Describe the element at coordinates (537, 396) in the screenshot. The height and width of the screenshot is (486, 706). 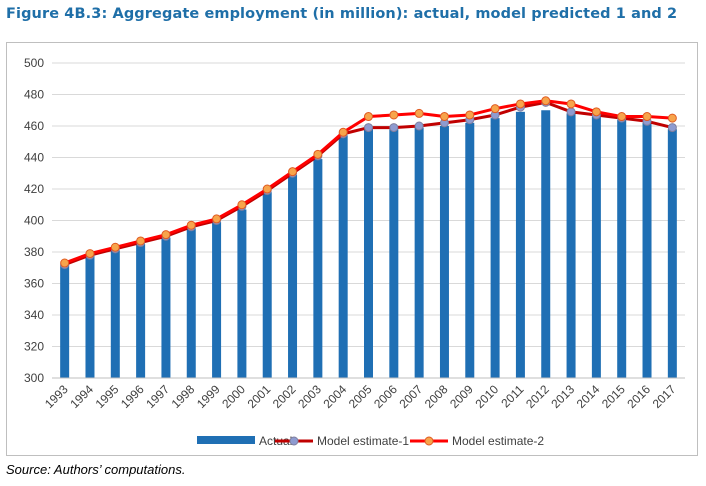
I see `x-tick-label: 2012` at that location.